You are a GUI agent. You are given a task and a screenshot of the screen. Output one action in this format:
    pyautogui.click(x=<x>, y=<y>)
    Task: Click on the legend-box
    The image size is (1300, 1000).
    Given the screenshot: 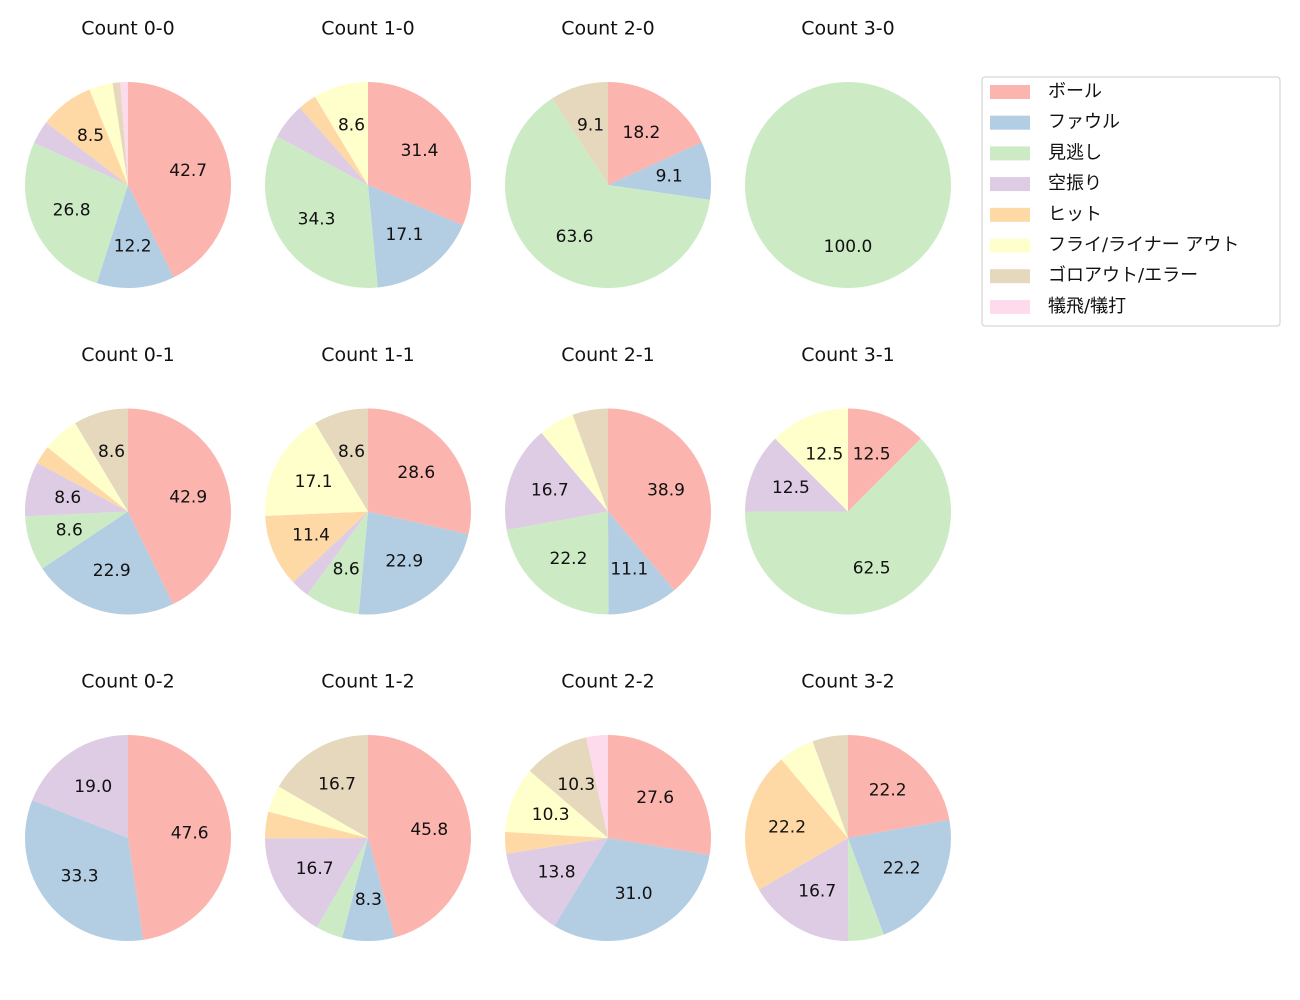 What is the action you would take?
    pyautogui.click(x=1131, y=201)
    